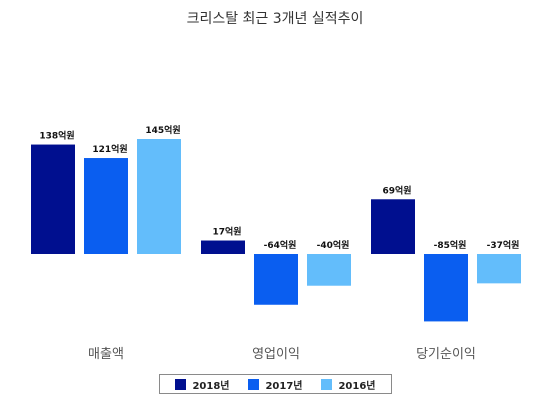 The width and height of the screenshot is (550, 401). I want to click on legend-item-1: 2017년, so click(275, 384).